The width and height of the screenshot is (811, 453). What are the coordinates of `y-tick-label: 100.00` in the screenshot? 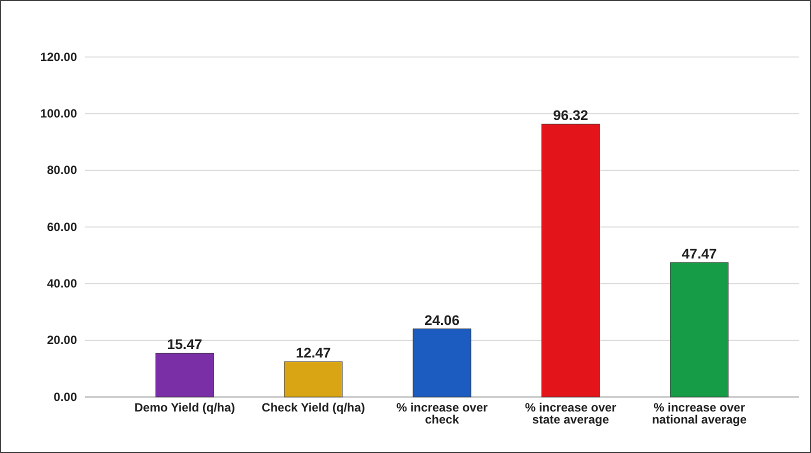 It's located at (59, 113).